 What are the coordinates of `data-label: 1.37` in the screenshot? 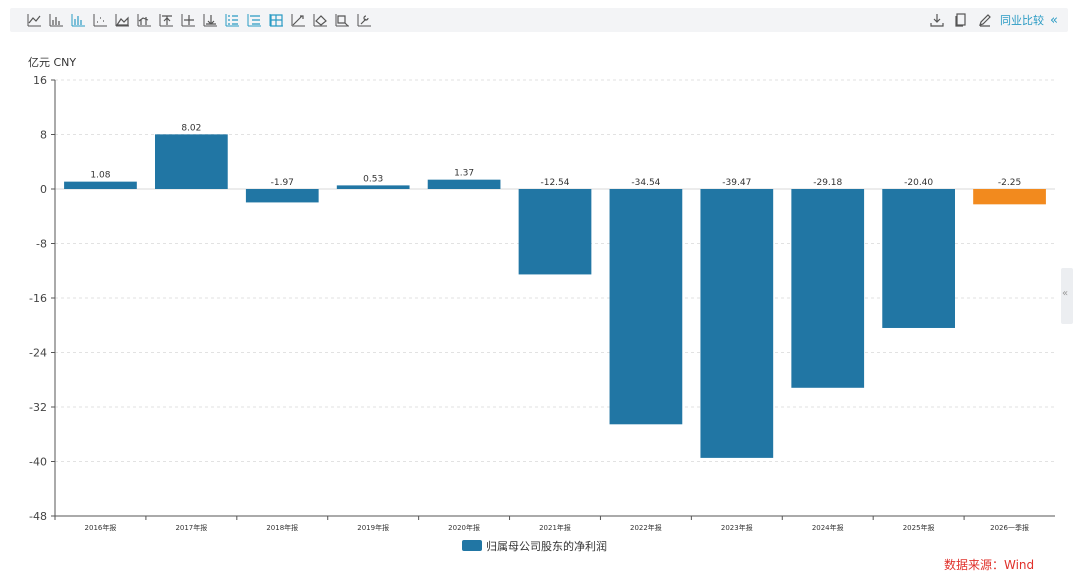 It's located at (464, 174).